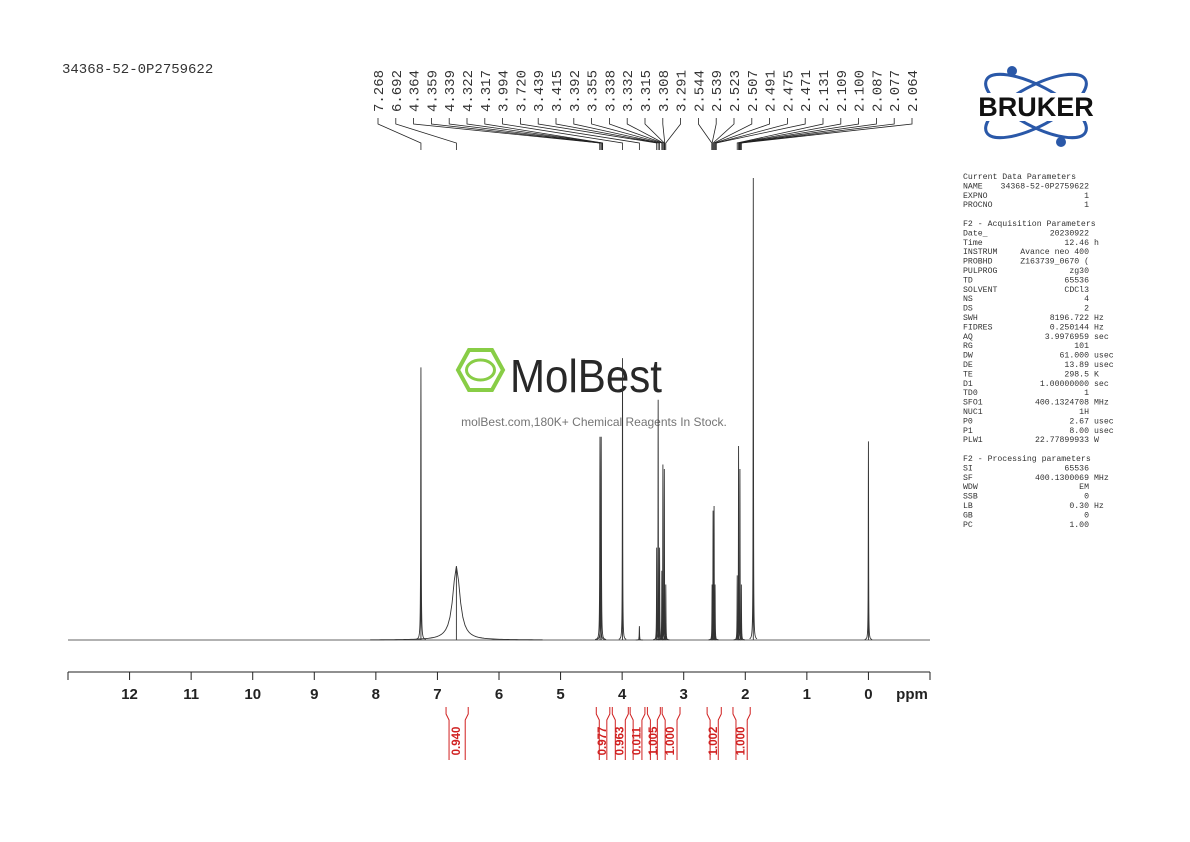 The height and width of the screenshot is (842, 1190). I want to click on parameter-value: 0.30, so click(1079, 506).